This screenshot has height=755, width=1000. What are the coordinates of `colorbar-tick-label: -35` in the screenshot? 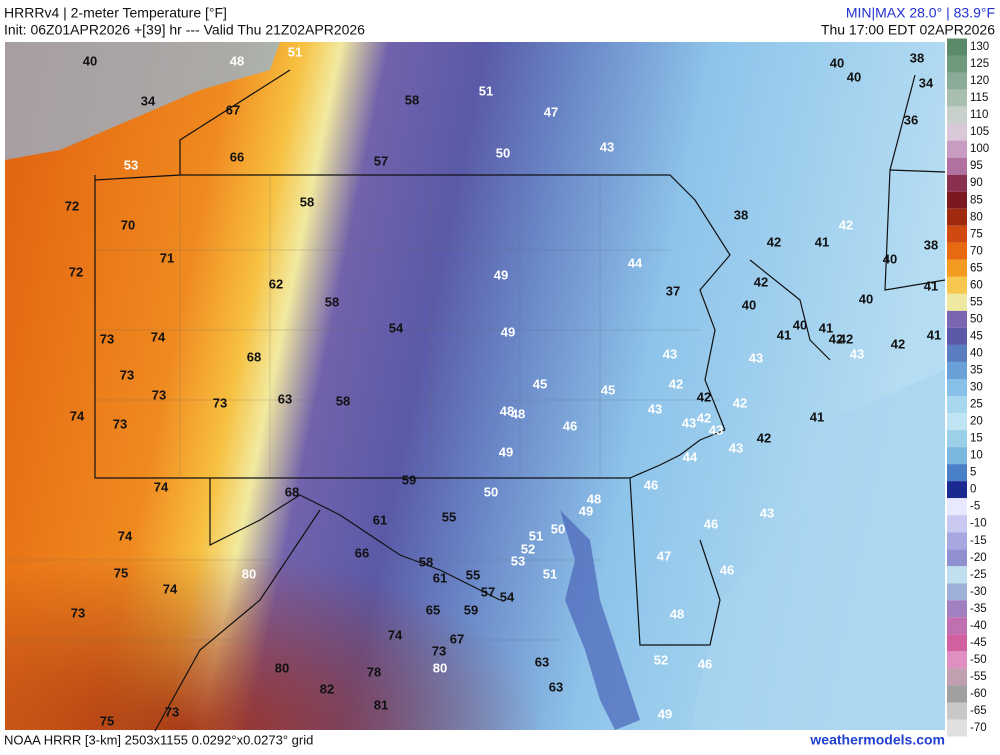 It's located at (978, 609).